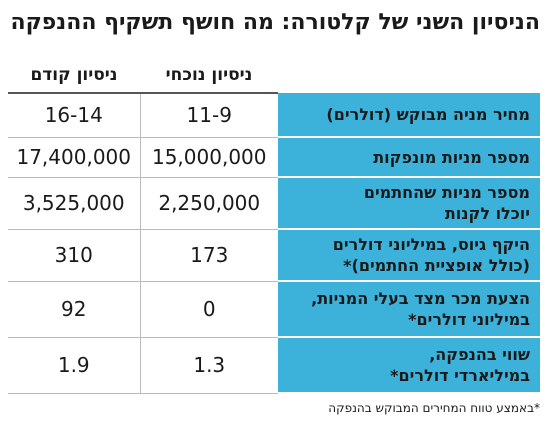  What do you see at coordinates (74, 157) in the screenshot?
I see `cell-value: 17,400,000` at bounding box center [74, 157].